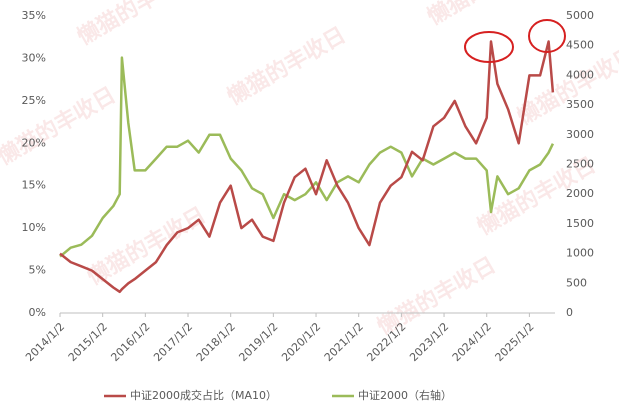  Describe the element at coordinates (88, 342) in the screenshot. I see `x-tick-label: 2015/1/2` at that location.